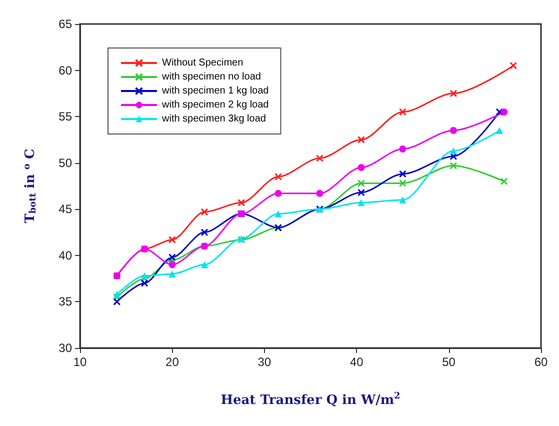 Image resolution: width=559 pixels, height=426 pixels. Describe the element at coordinates (449, 362) in the screenshot. I see `x-tick-label: 50` at that location.